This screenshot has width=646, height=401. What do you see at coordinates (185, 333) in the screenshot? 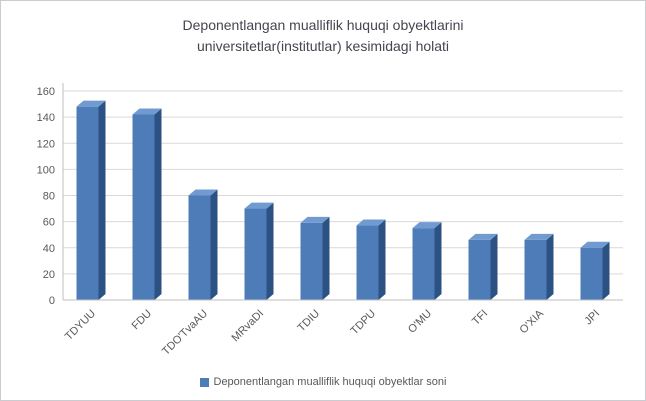
I see `x-tick-label: TDO'TvaAU` at bounding box center [185, 333].